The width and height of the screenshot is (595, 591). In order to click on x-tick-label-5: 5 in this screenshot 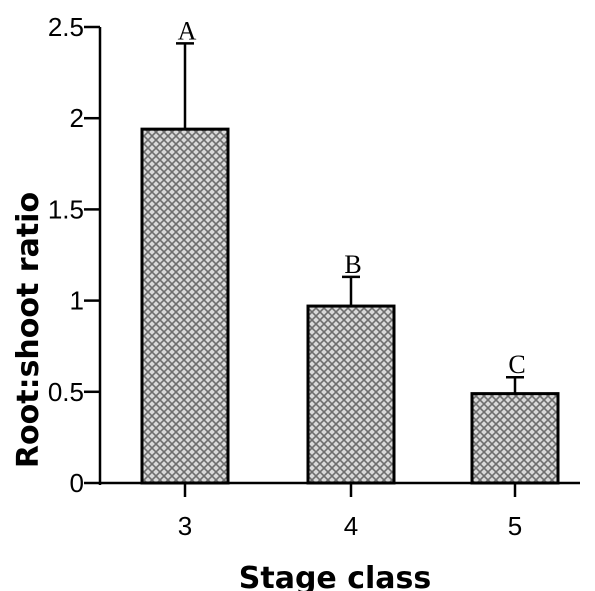, I will do `click(515, 526)`.